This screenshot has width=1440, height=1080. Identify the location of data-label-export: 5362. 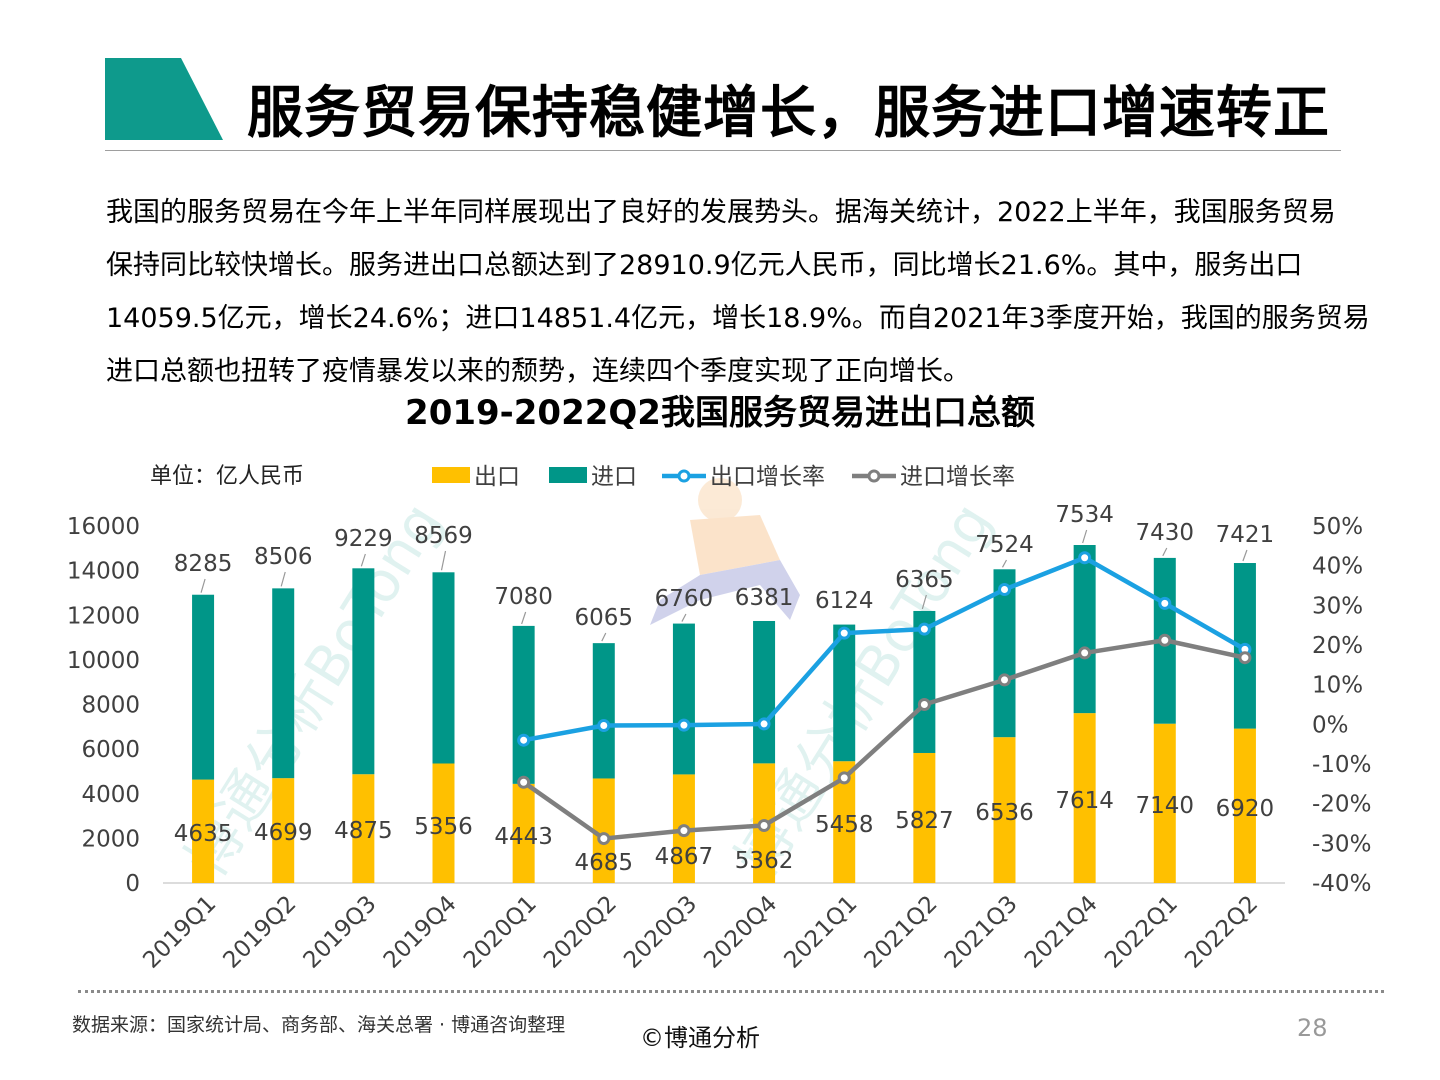
(764, 861).